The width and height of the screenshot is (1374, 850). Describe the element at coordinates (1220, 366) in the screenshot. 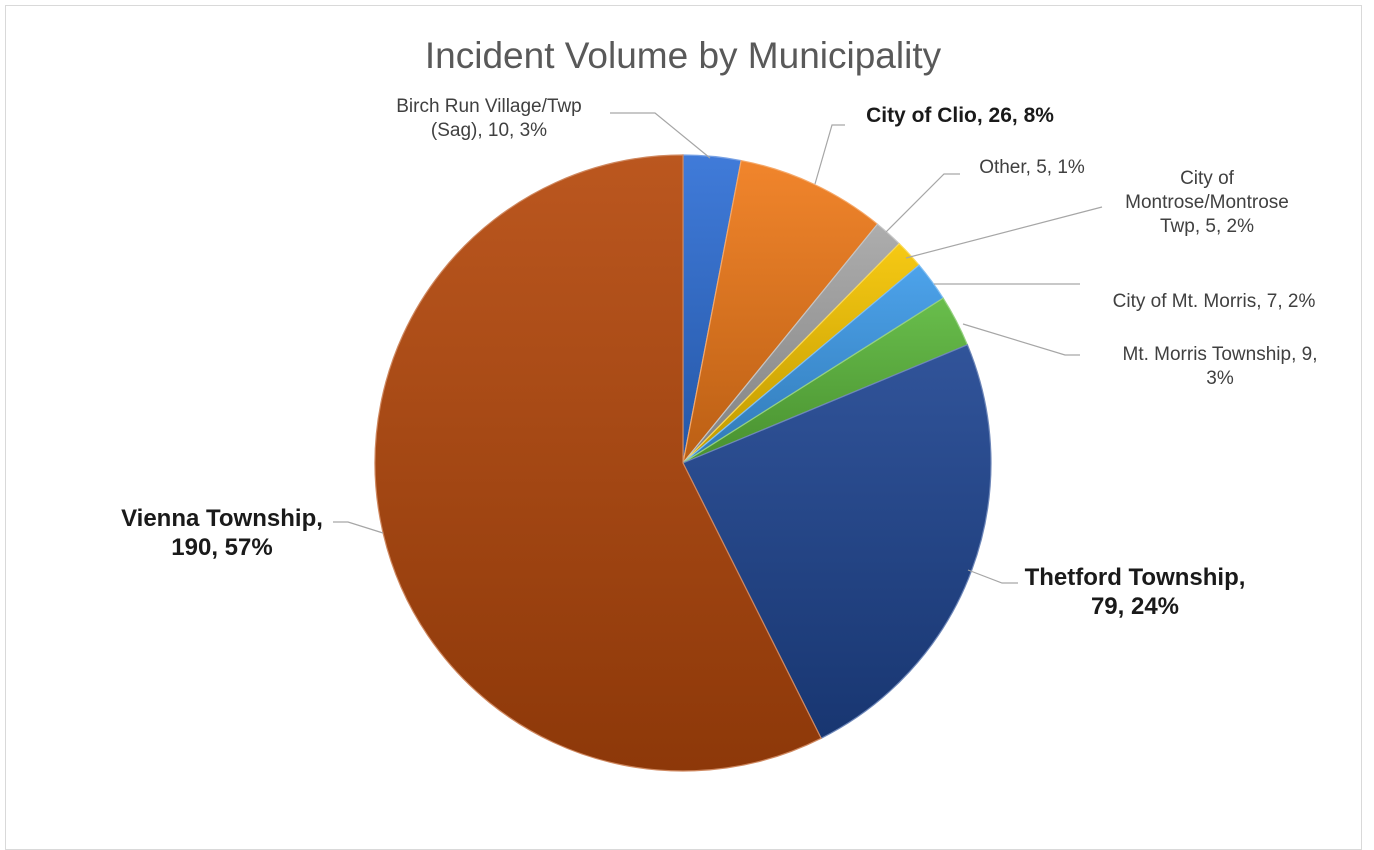

I see `data-label: Mt. Morris Township, 9, 3%` at that location.